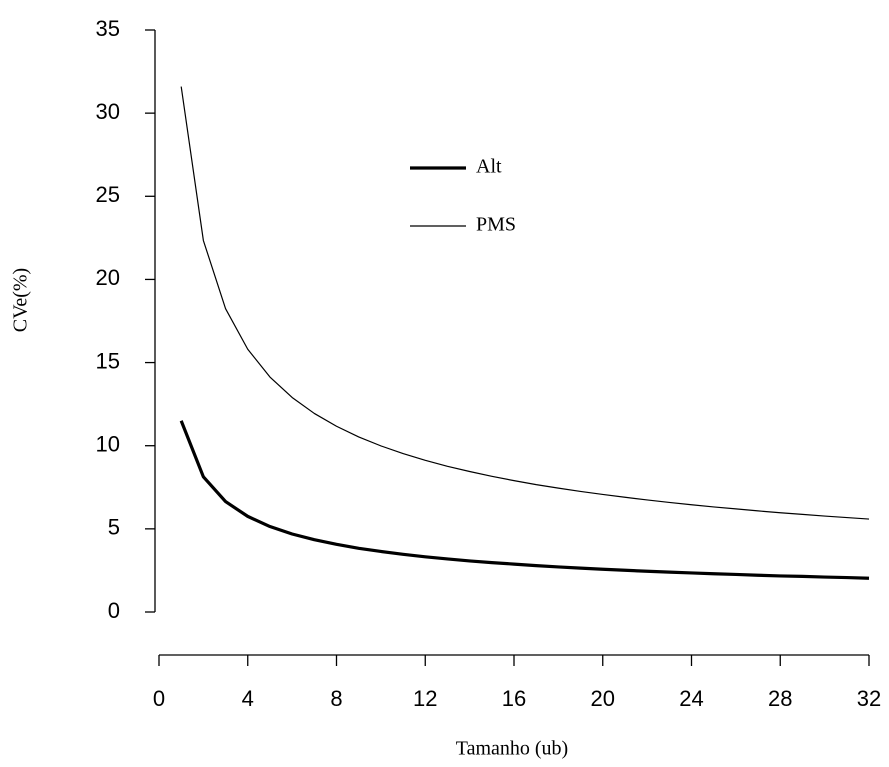 This screenshot has height=767, width=889. Describe the element at coordinates (336, 698) in the screenshot. I see `x-tick-label: 8` at that location.